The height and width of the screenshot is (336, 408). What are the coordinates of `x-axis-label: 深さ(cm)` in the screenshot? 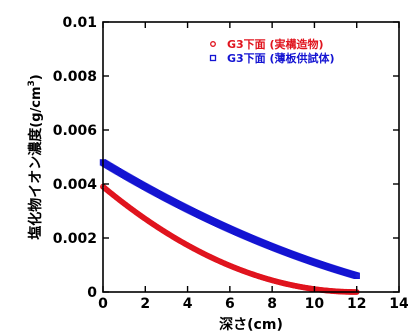 It's located at (251, 324).